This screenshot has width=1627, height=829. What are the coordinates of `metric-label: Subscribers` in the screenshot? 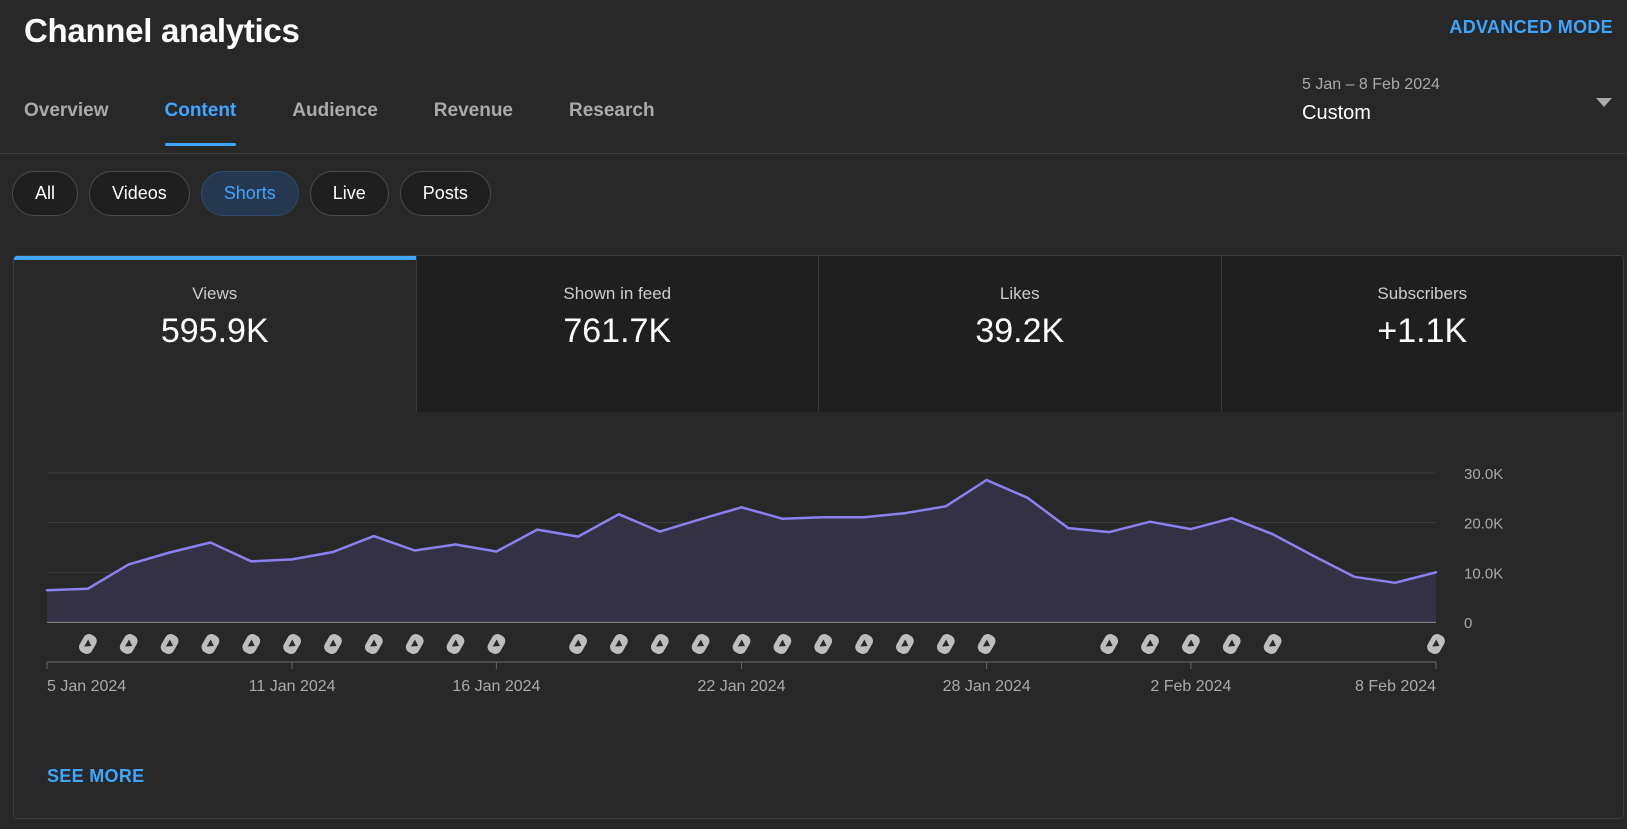 It's located at (1422, 293).